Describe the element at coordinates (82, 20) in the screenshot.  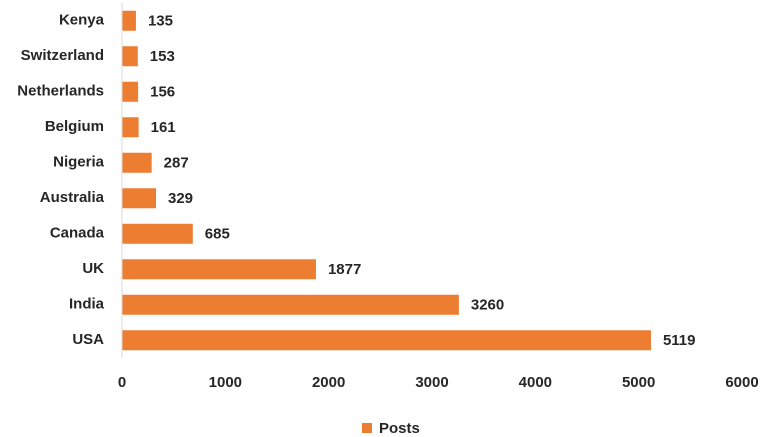
I see `y-tick-label: Kenya` at that location.